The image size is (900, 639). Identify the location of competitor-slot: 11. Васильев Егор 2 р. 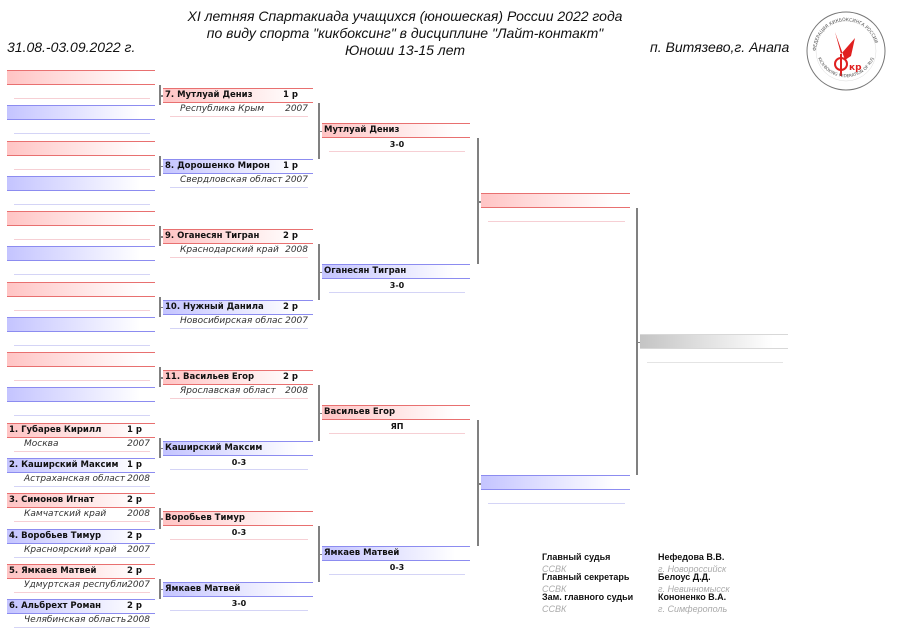
(238, 377).